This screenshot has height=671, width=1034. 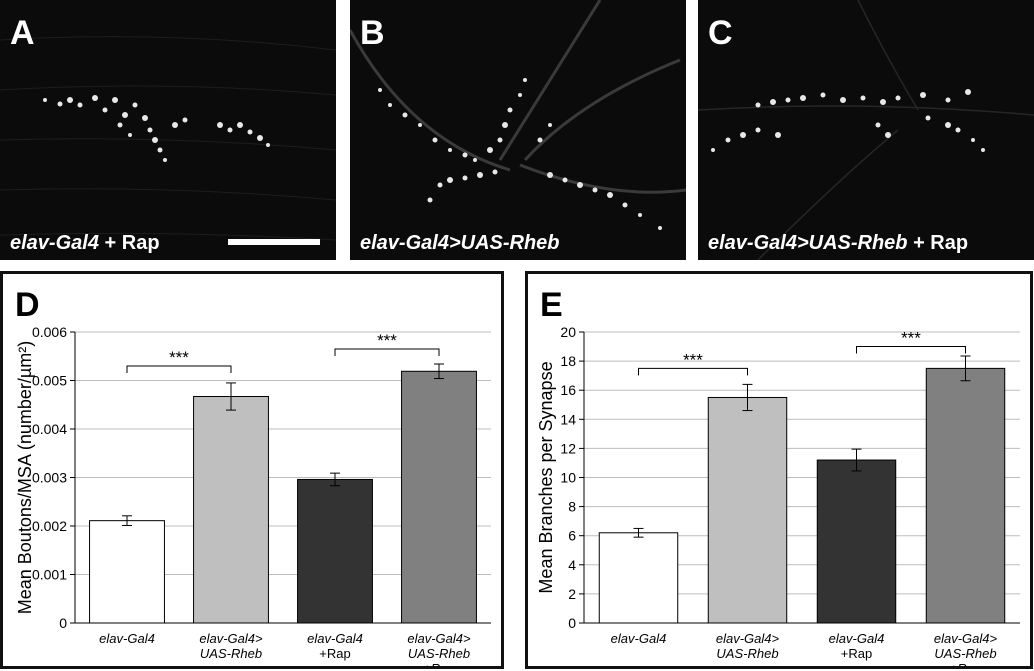 I want to click on y-tick-label: 16, so click(x=568, y=390).